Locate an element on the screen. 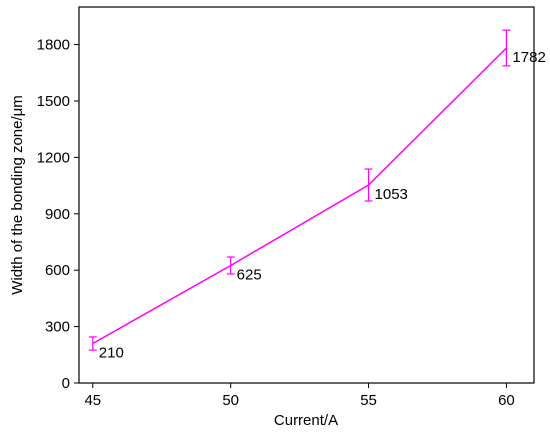  y-tick-label: 300 is located at coordinates (57, 327).